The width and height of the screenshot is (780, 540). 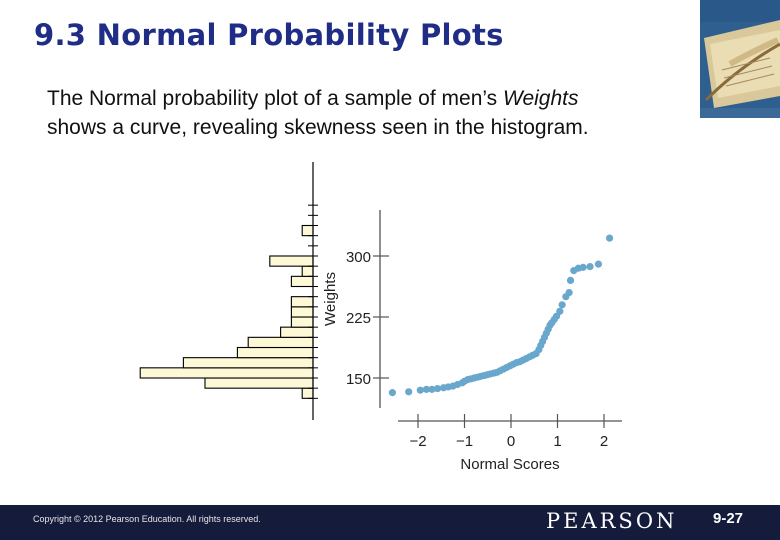 I want to click on quill-decoration-icon, so click(x=740, y=59).